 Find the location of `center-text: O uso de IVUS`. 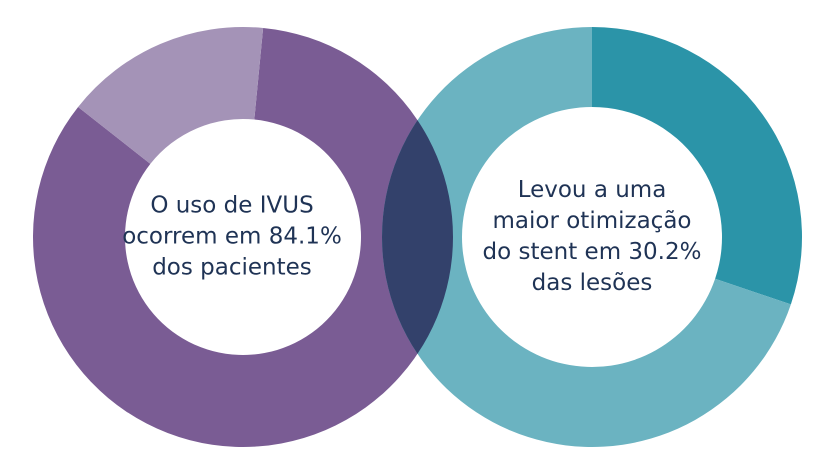

center-text: O uso de IVUS is located at coordinates (231, 206).